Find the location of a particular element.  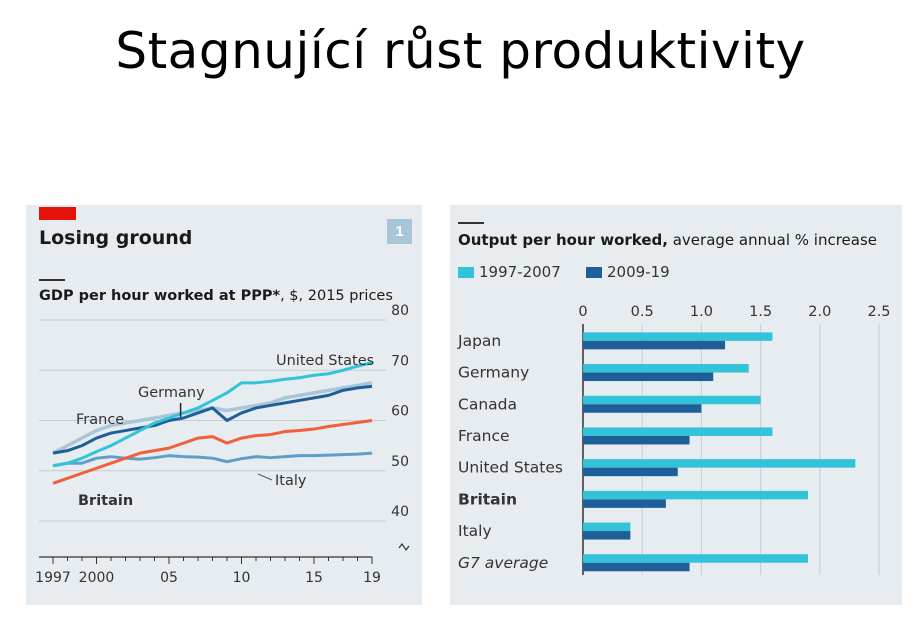

x-tick-label: 1.0 is located at coordinates (701, 312).